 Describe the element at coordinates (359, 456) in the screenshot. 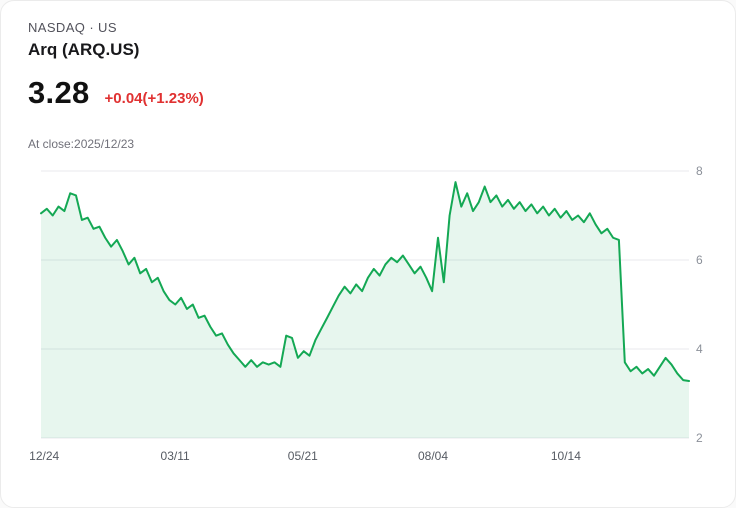

I see `x-axis: 12/24 03/11 05/21 08/04 10/14` at that location.